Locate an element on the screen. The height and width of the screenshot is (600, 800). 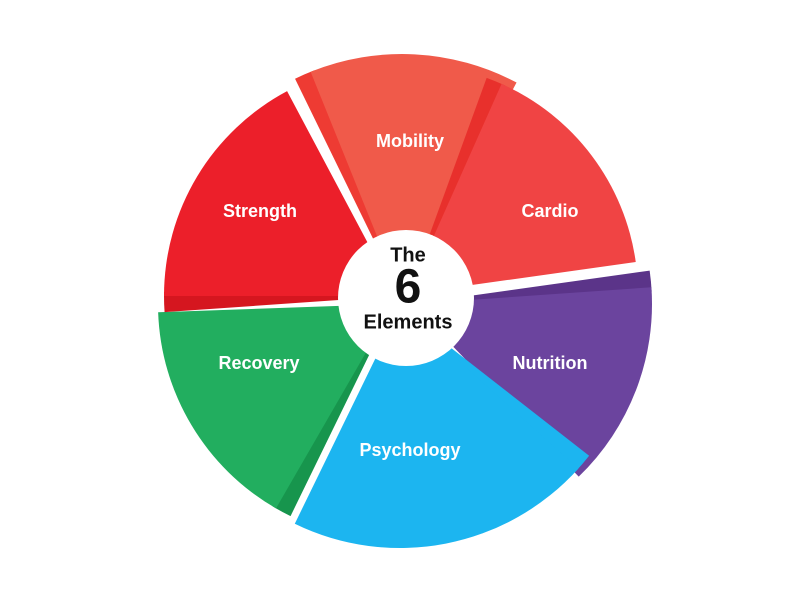
segment-label-psychology: Psychology is located at coordinates (409, 450).